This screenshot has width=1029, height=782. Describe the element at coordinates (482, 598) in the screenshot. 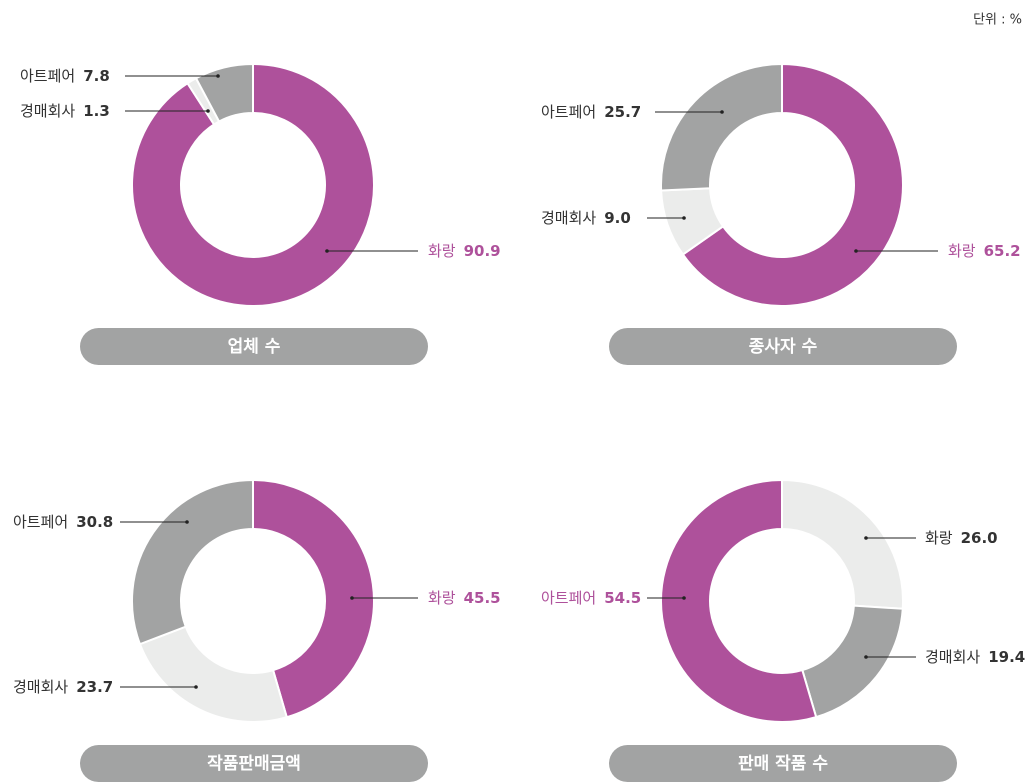

I see `value-label: 45.5` at that location.